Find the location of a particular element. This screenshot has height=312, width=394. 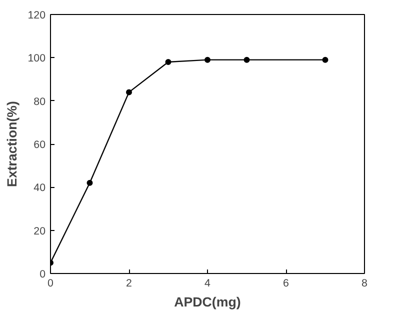

y-tick-label: 0 is located at coordinates (43, 274).